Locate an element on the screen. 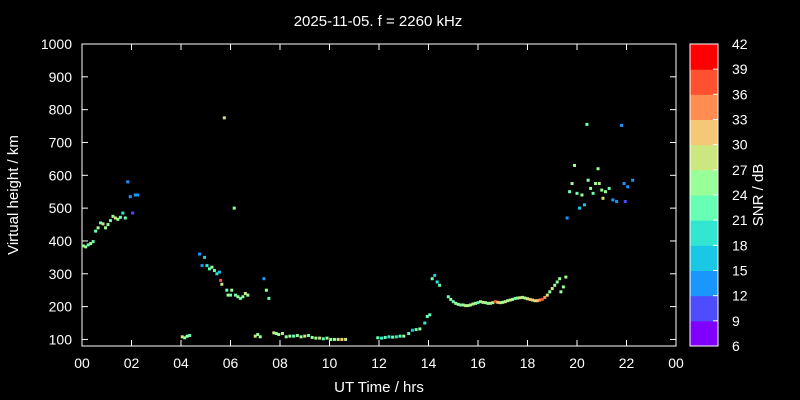 Image resolution: width=800 pixels, height=400 pixels. x-tick-label: 16 is located at coordinates (478, 363).